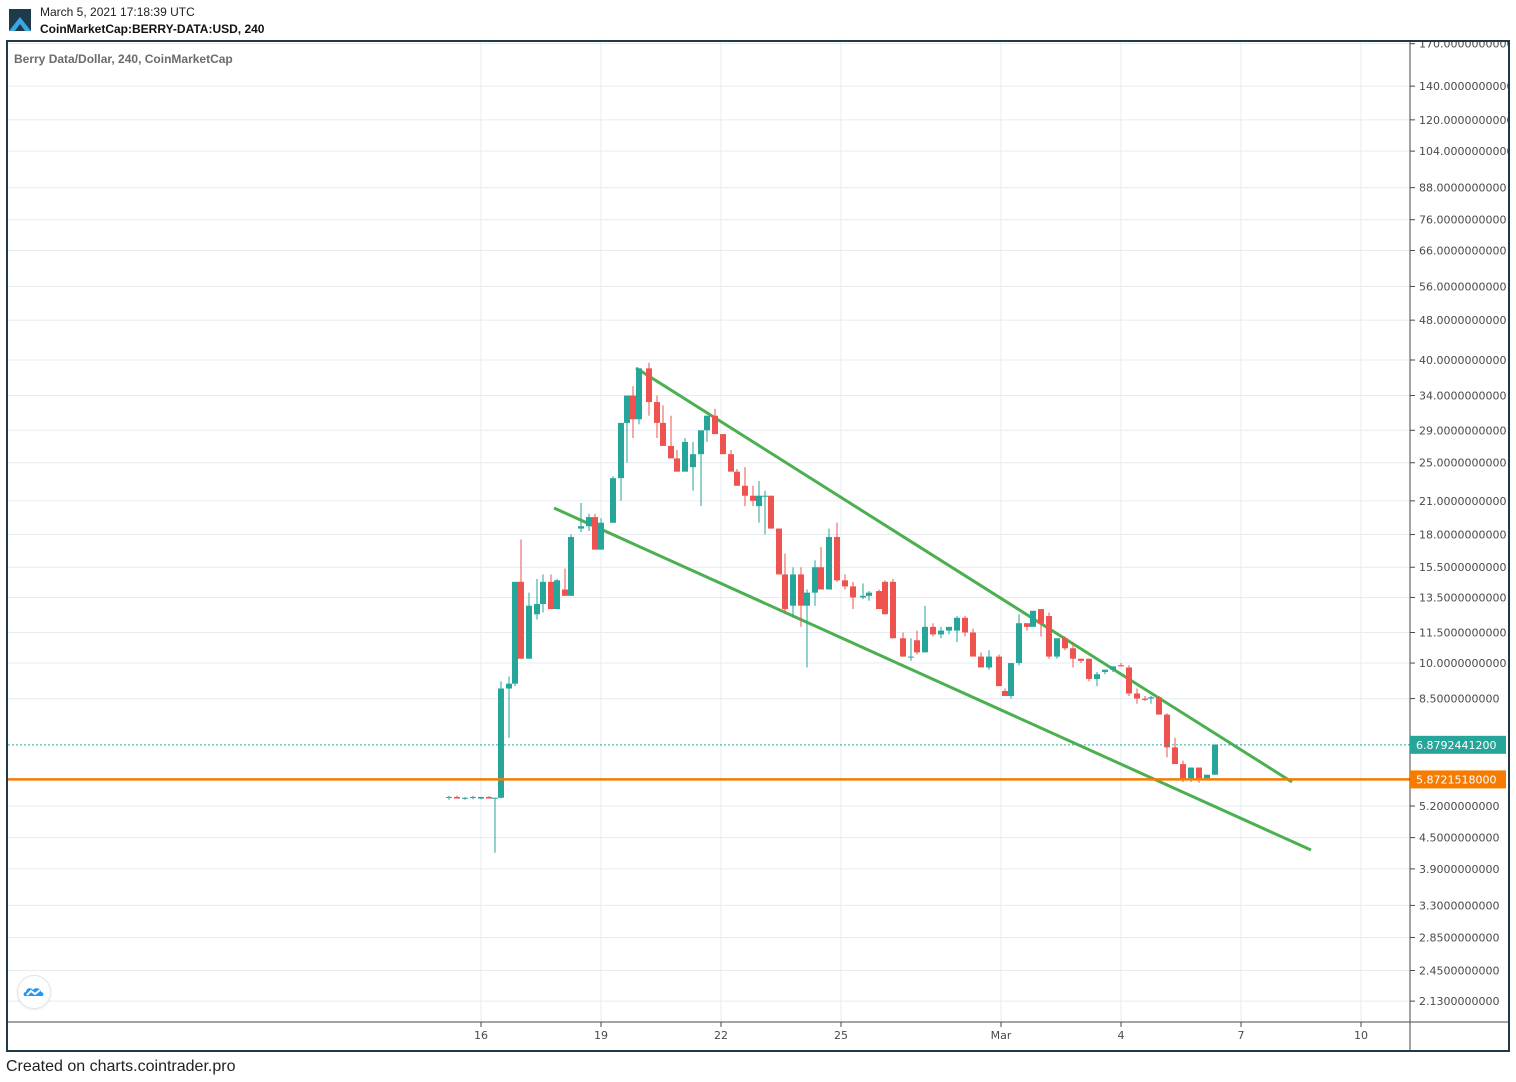  I want to click on price-tick-label: 104.0000000000, so click(1463, 151).